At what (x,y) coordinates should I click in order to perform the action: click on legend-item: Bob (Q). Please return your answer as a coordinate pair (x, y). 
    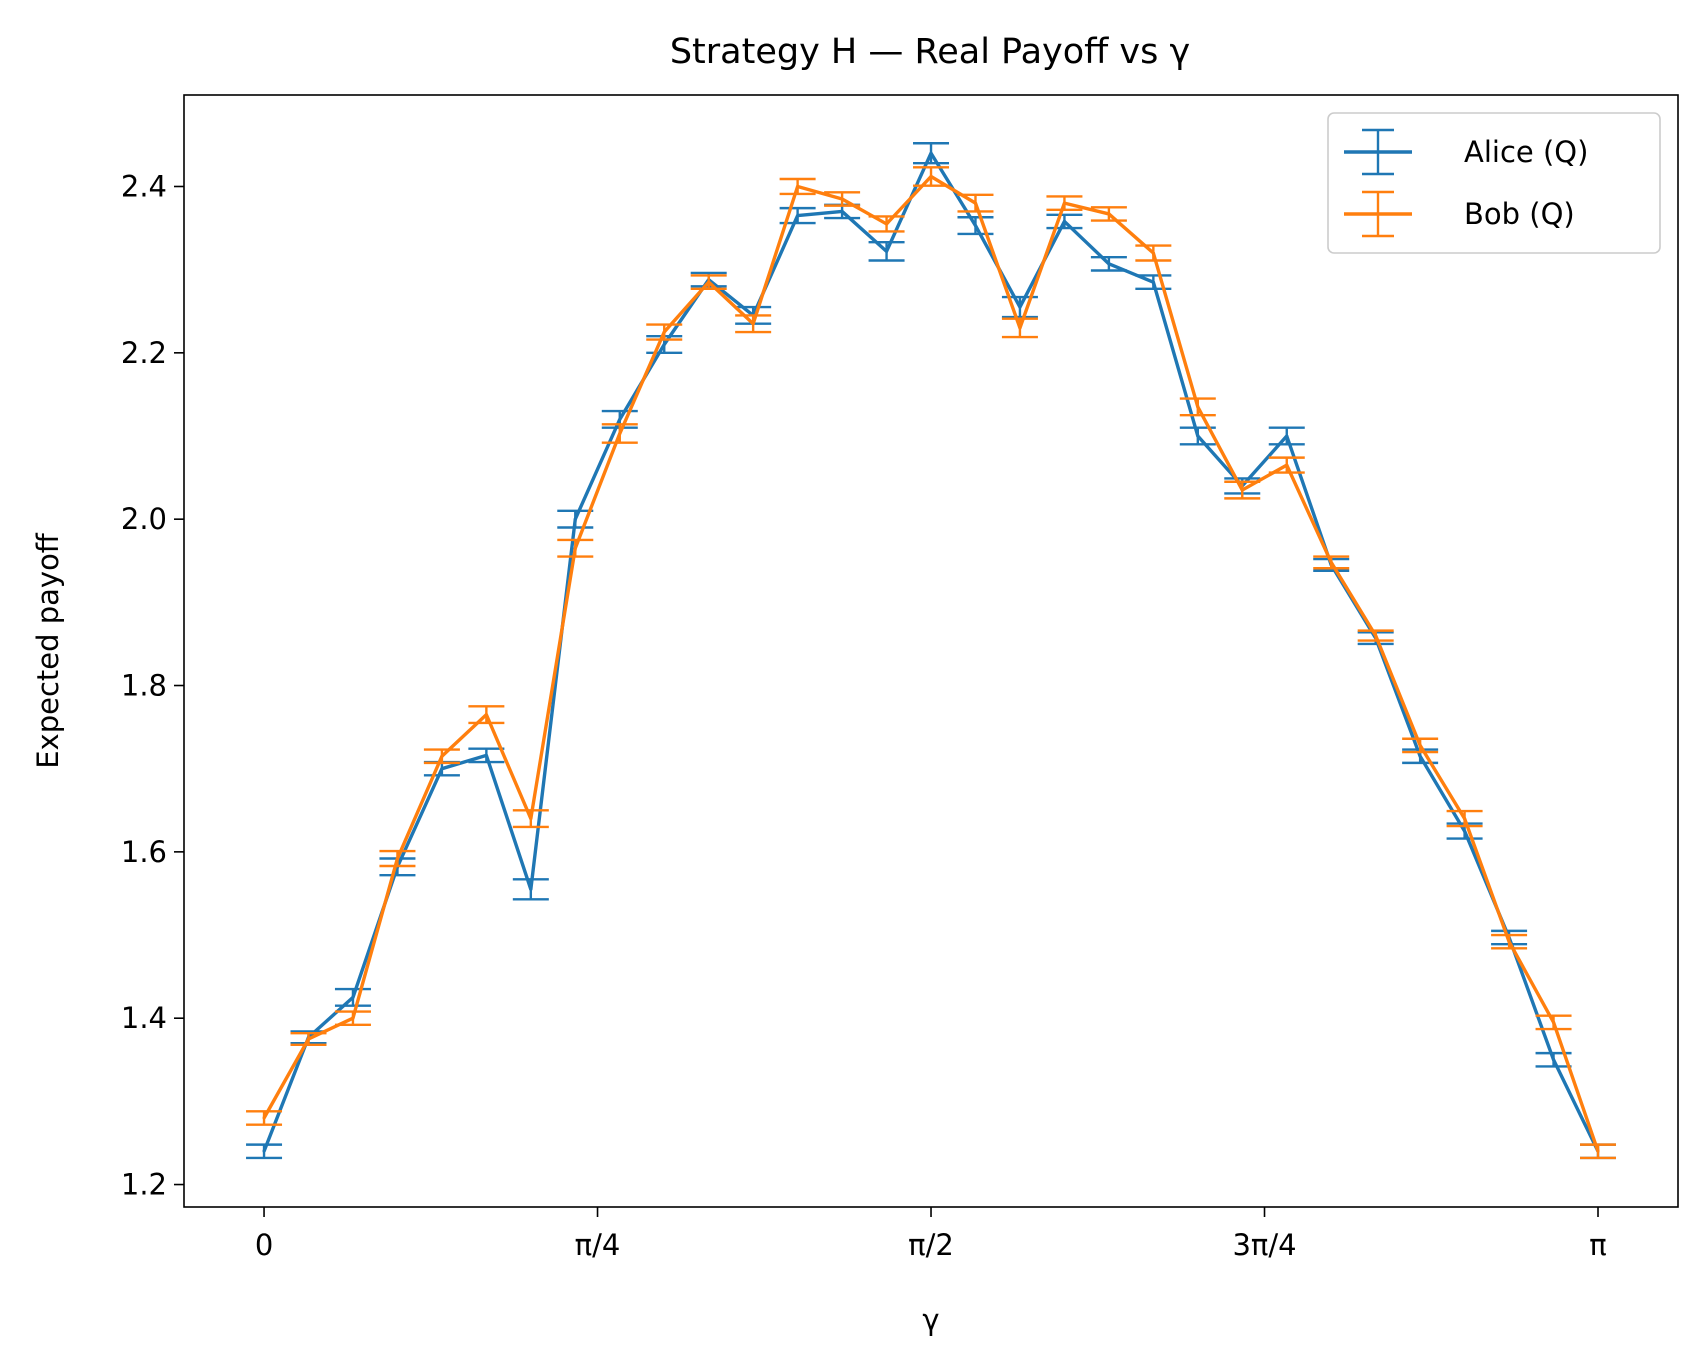
    Looking at the image, I should click on (1459, 214).